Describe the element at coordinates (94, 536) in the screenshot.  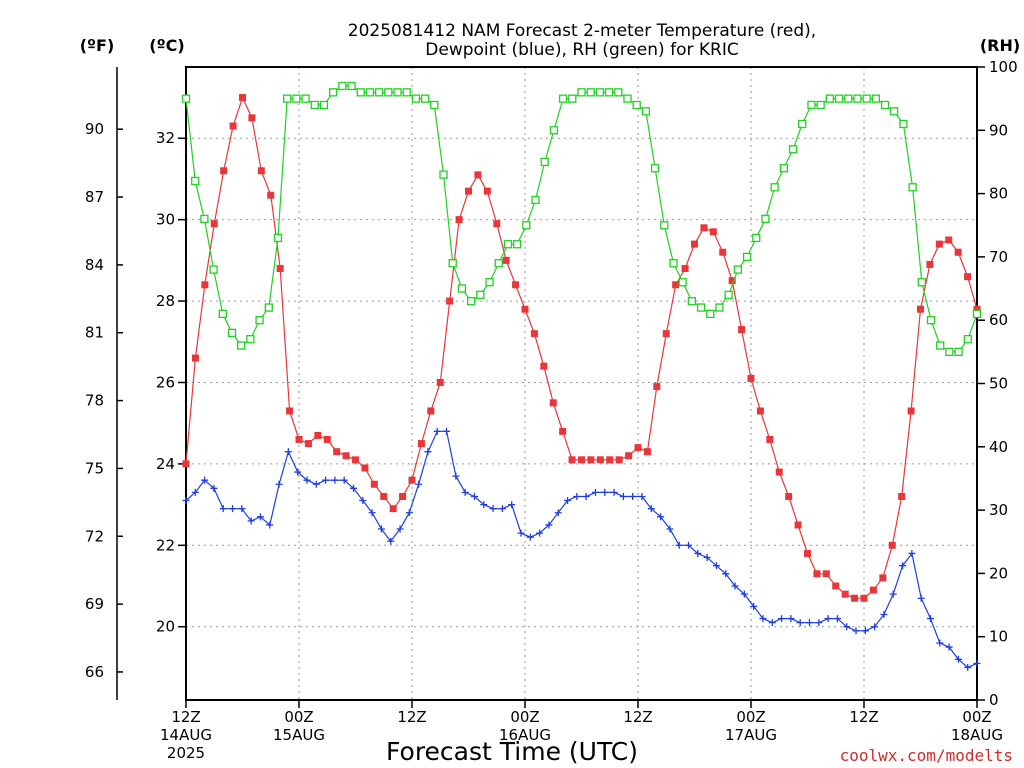
I see `fahrenheit-tick-label: 72` at that location.